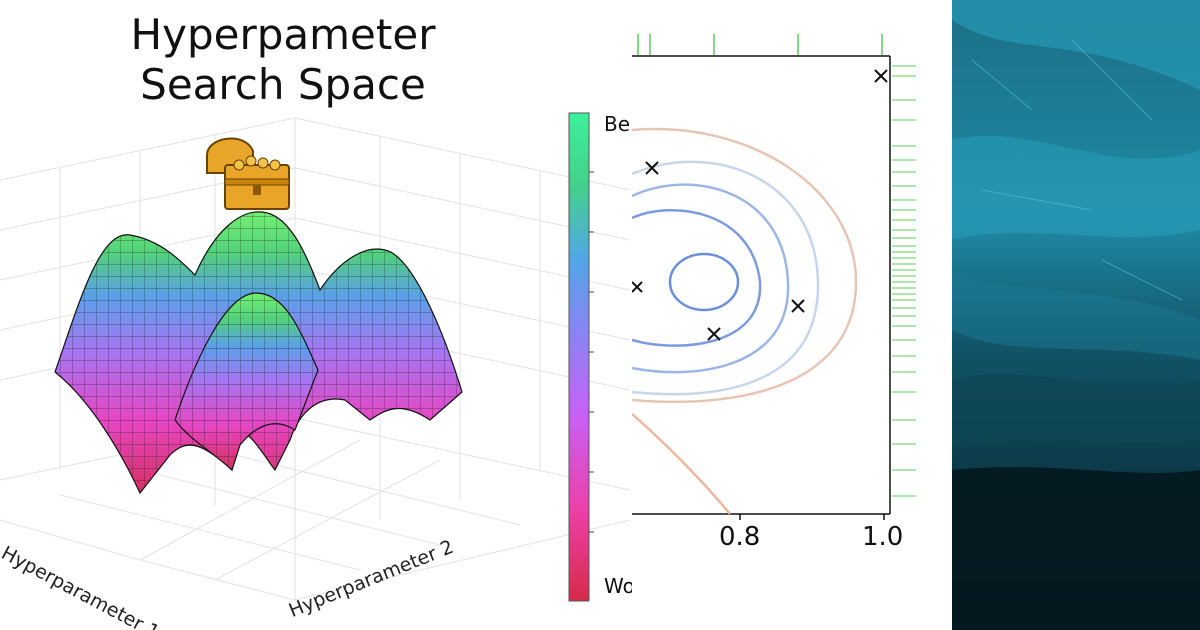 The width and height of the screenshot is (1200, 630). I want to click on page-title: Hyperpameter Search Space, so click(283, 60).